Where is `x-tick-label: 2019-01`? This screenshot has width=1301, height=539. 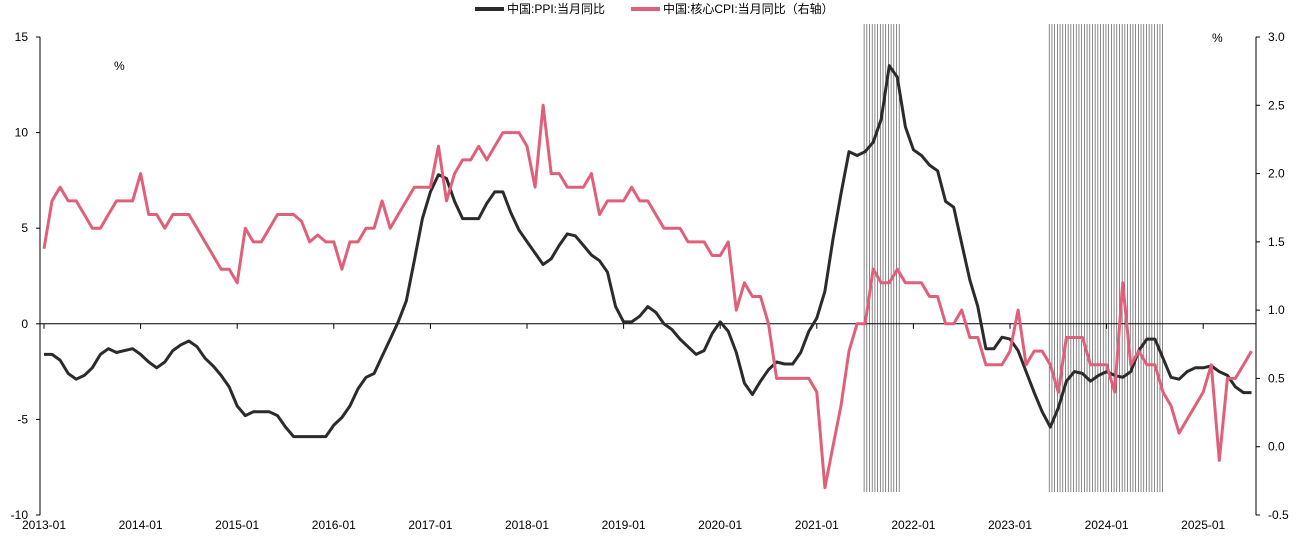 x-tick-label: 2019-01 is located at coordinates (624, 525).